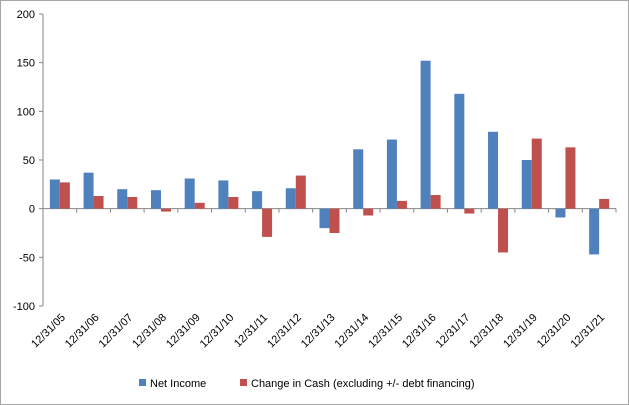 The image size is (629, 405). I want to click on x-tick-label: 12/31/05, so click(48, 331).